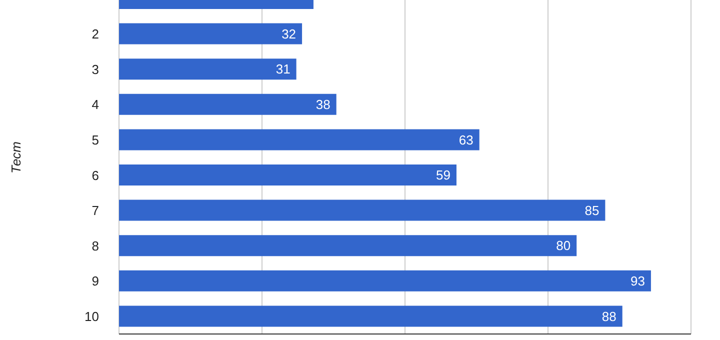 The image size is (720, 340). I want to click on y-tick-label: 3, so click(95, 69).